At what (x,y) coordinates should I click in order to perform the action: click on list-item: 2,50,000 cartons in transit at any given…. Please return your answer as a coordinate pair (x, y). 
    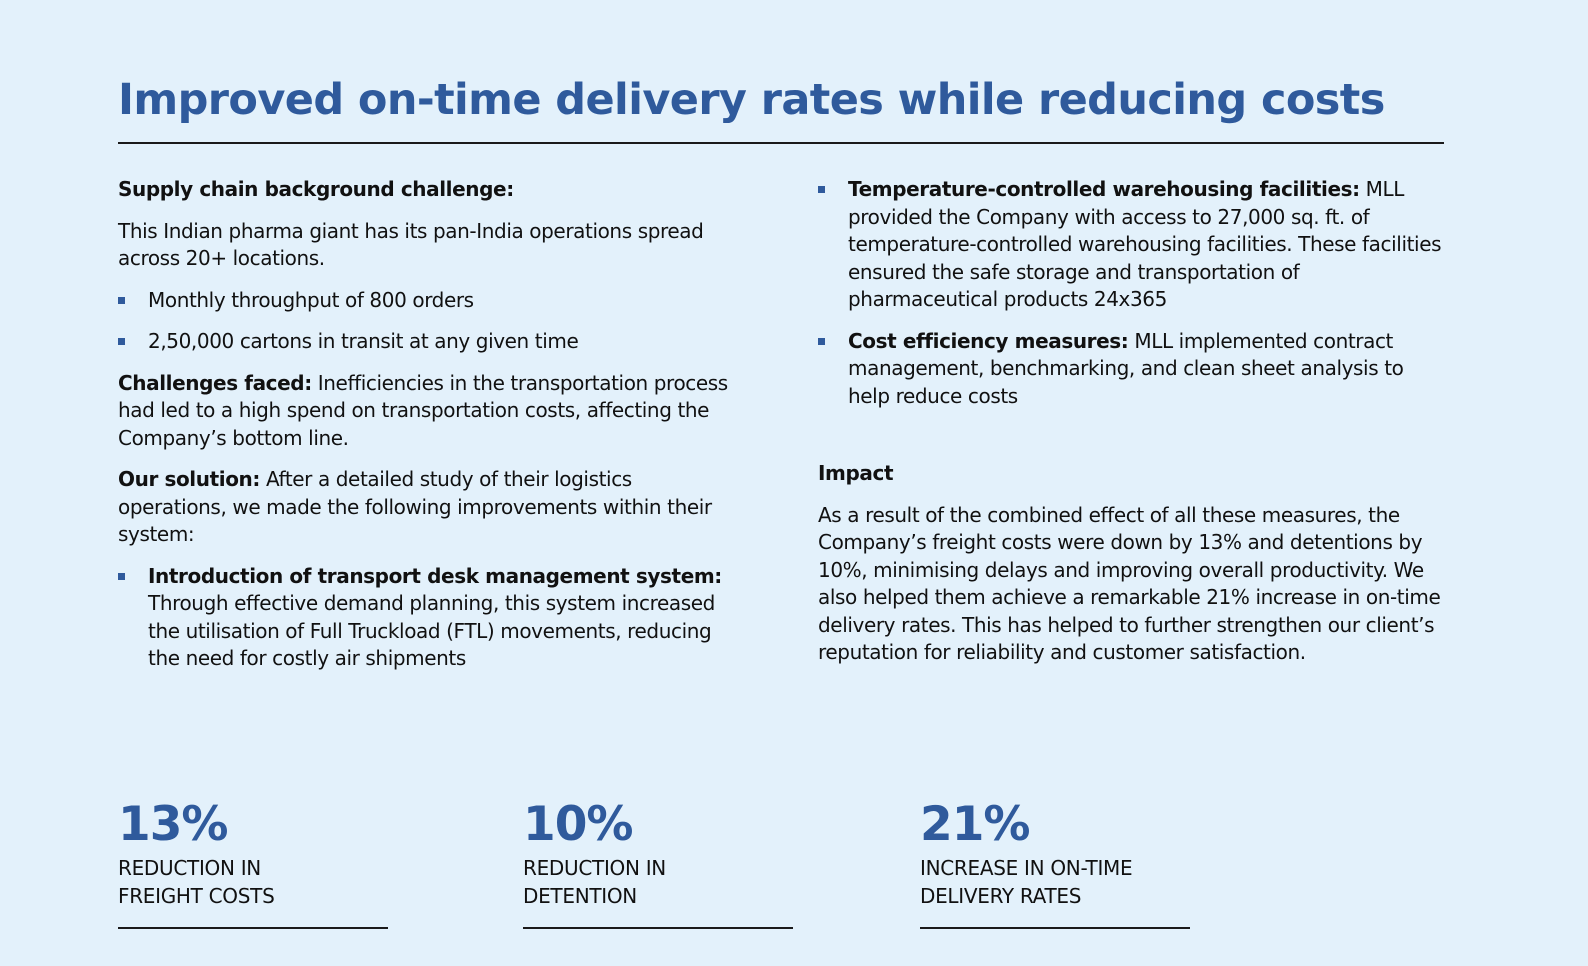
    Looking at the image, I should click on (428, 342).